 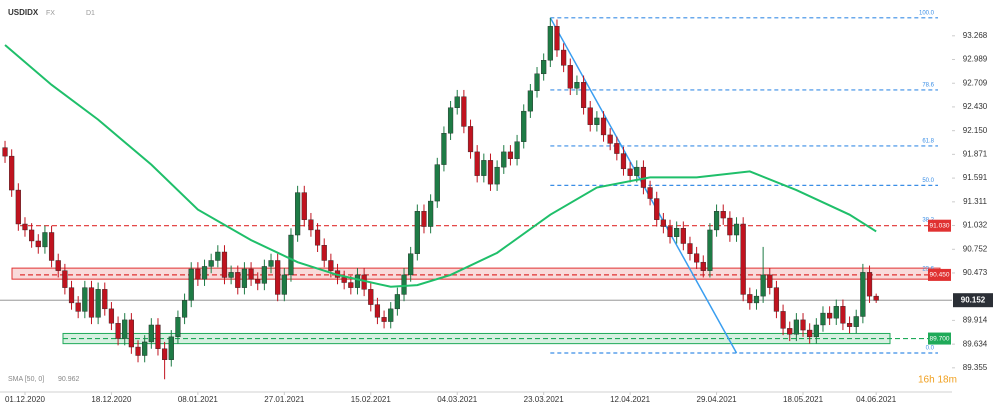 What do you see at coordinates (975, 106) in the screenshot?
I see `y-tick-label: 92.430` at bounding box center [975, 106].